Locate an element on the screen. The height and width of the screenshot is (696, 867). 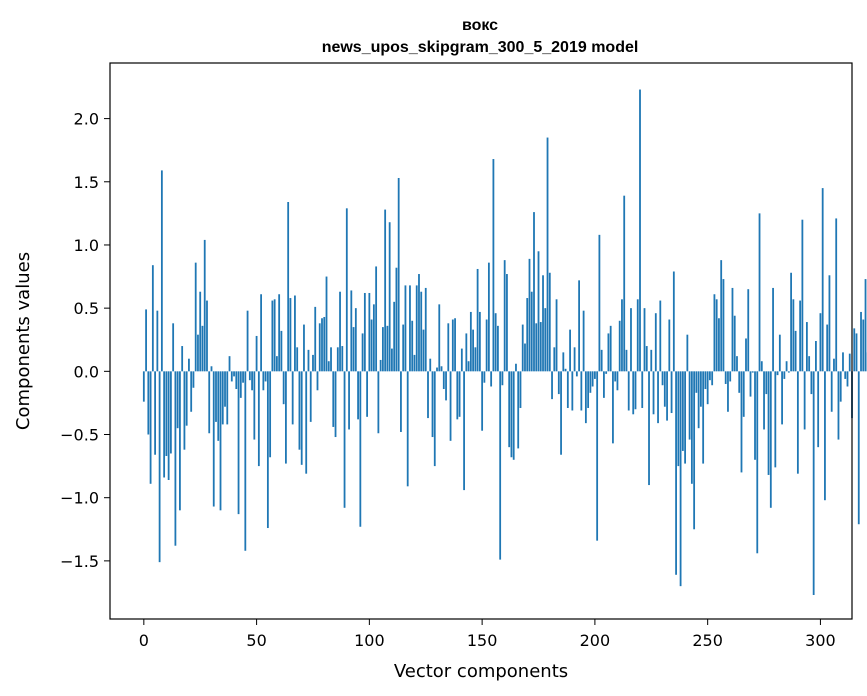
y-tick-label: 2.0 is located at coordinates (86, 119).